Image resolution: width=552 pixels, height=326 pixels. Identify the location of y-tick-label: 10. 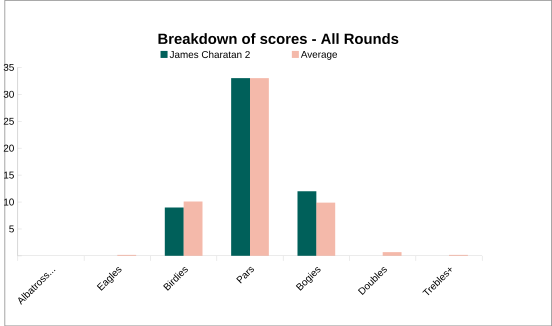
(9, 202).